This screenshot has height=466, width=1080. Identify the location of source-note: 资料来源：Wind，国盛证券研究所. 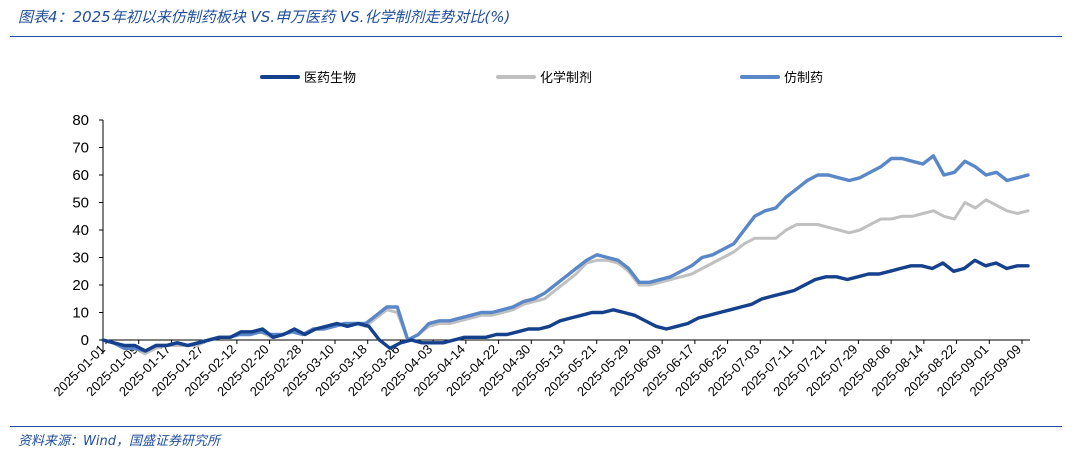
(119, 441).